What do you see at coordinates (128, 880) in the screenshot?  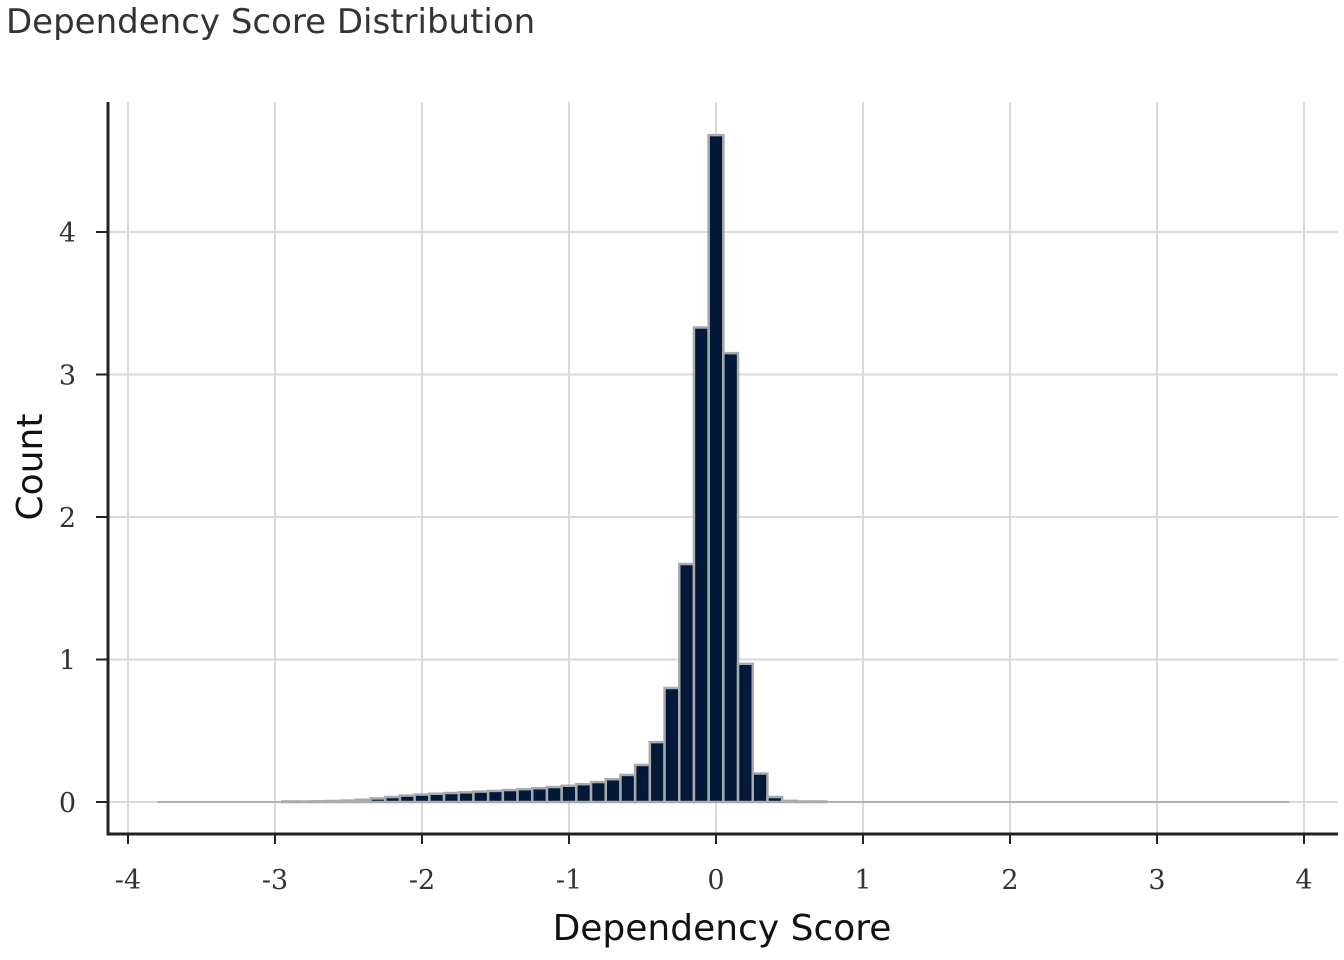 I see `x-tick-label: -4` at bounding box center [128, 880].